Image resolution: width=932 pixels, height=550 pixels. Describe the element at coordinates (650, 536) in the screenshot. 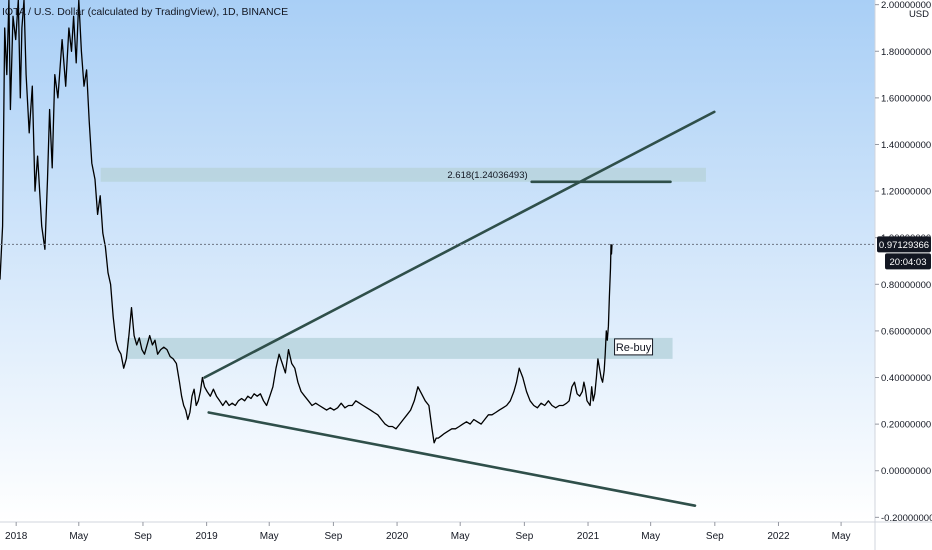

I see `x-tick-label-10: May` at that location.